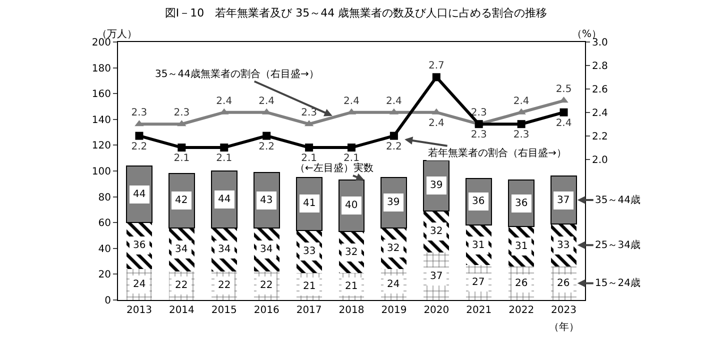 This screenshot has height=346, width=712. I want to click on series-label: 35～44歳, so click(617, 200).